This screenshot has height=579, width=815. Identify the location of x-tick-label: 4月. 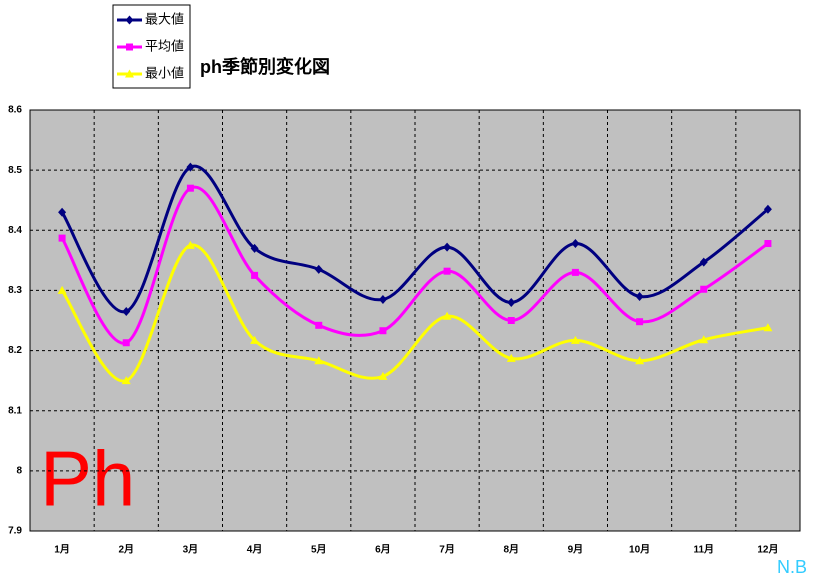
(255, 550).